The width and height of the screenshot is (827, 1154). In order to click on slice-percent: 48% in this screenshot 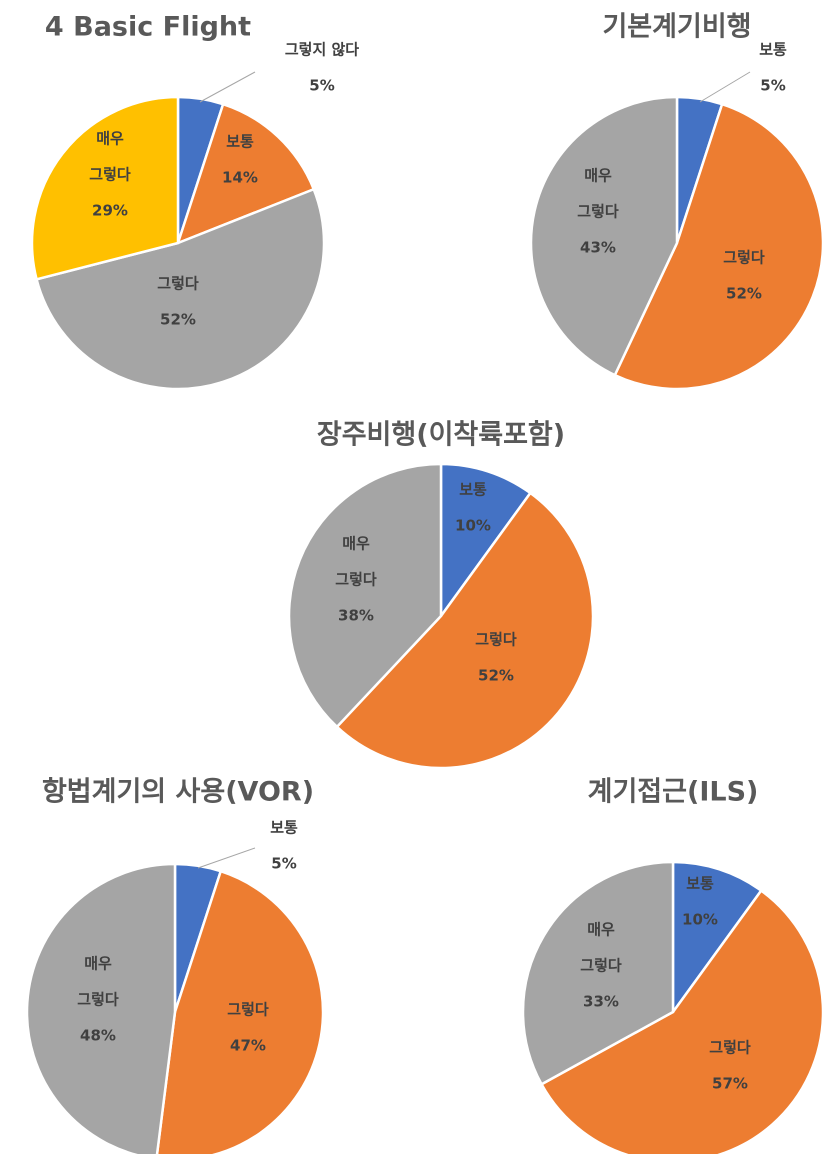, I will do `click(98, 1036)`.